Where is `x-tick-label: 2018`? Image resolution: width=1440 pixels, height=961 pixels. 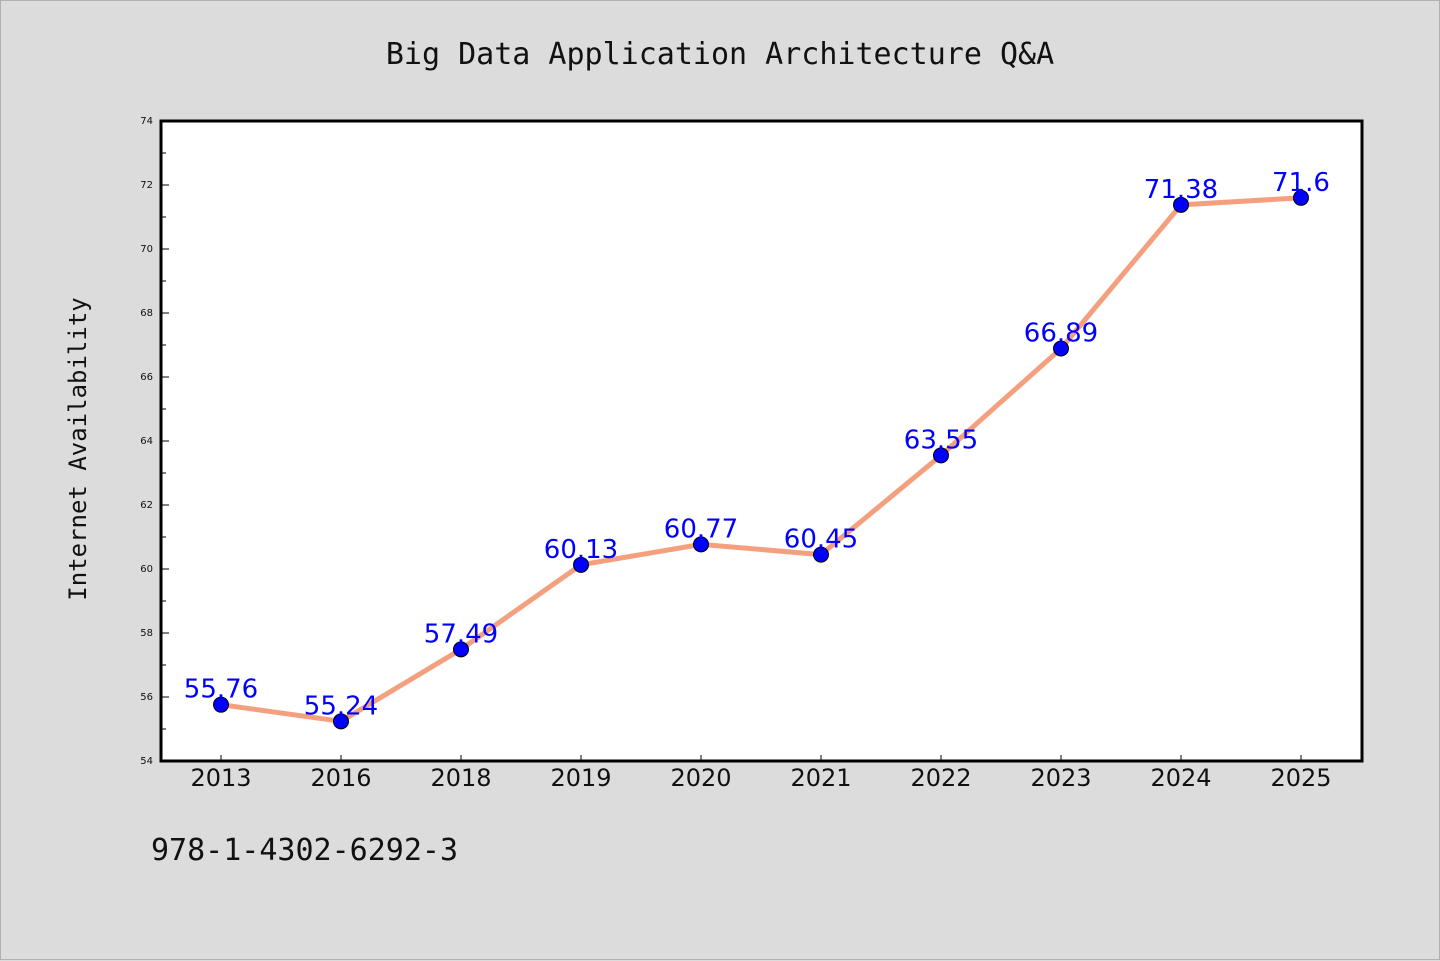
x-tick-label: 2018 is located at coordinates (460, 778).